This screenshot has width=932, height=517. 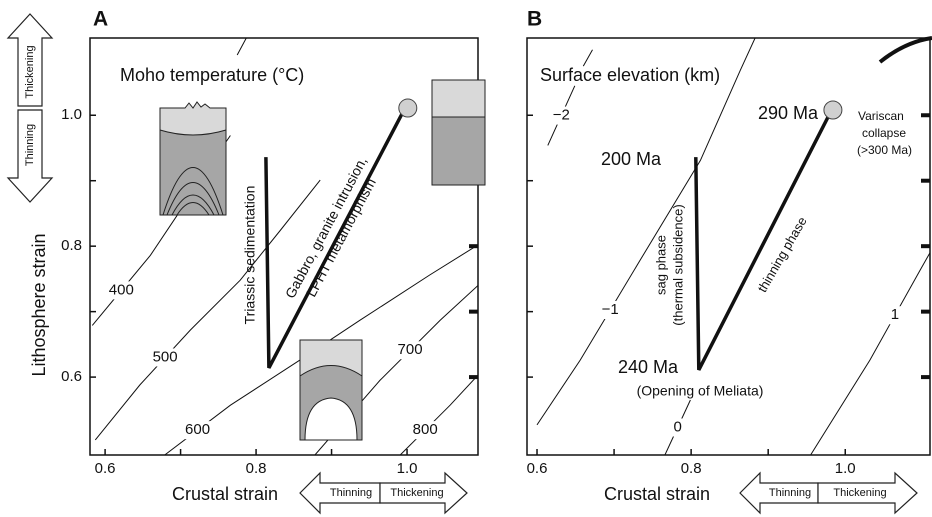 I want to click on contour-line, so click(x=207, y=310).